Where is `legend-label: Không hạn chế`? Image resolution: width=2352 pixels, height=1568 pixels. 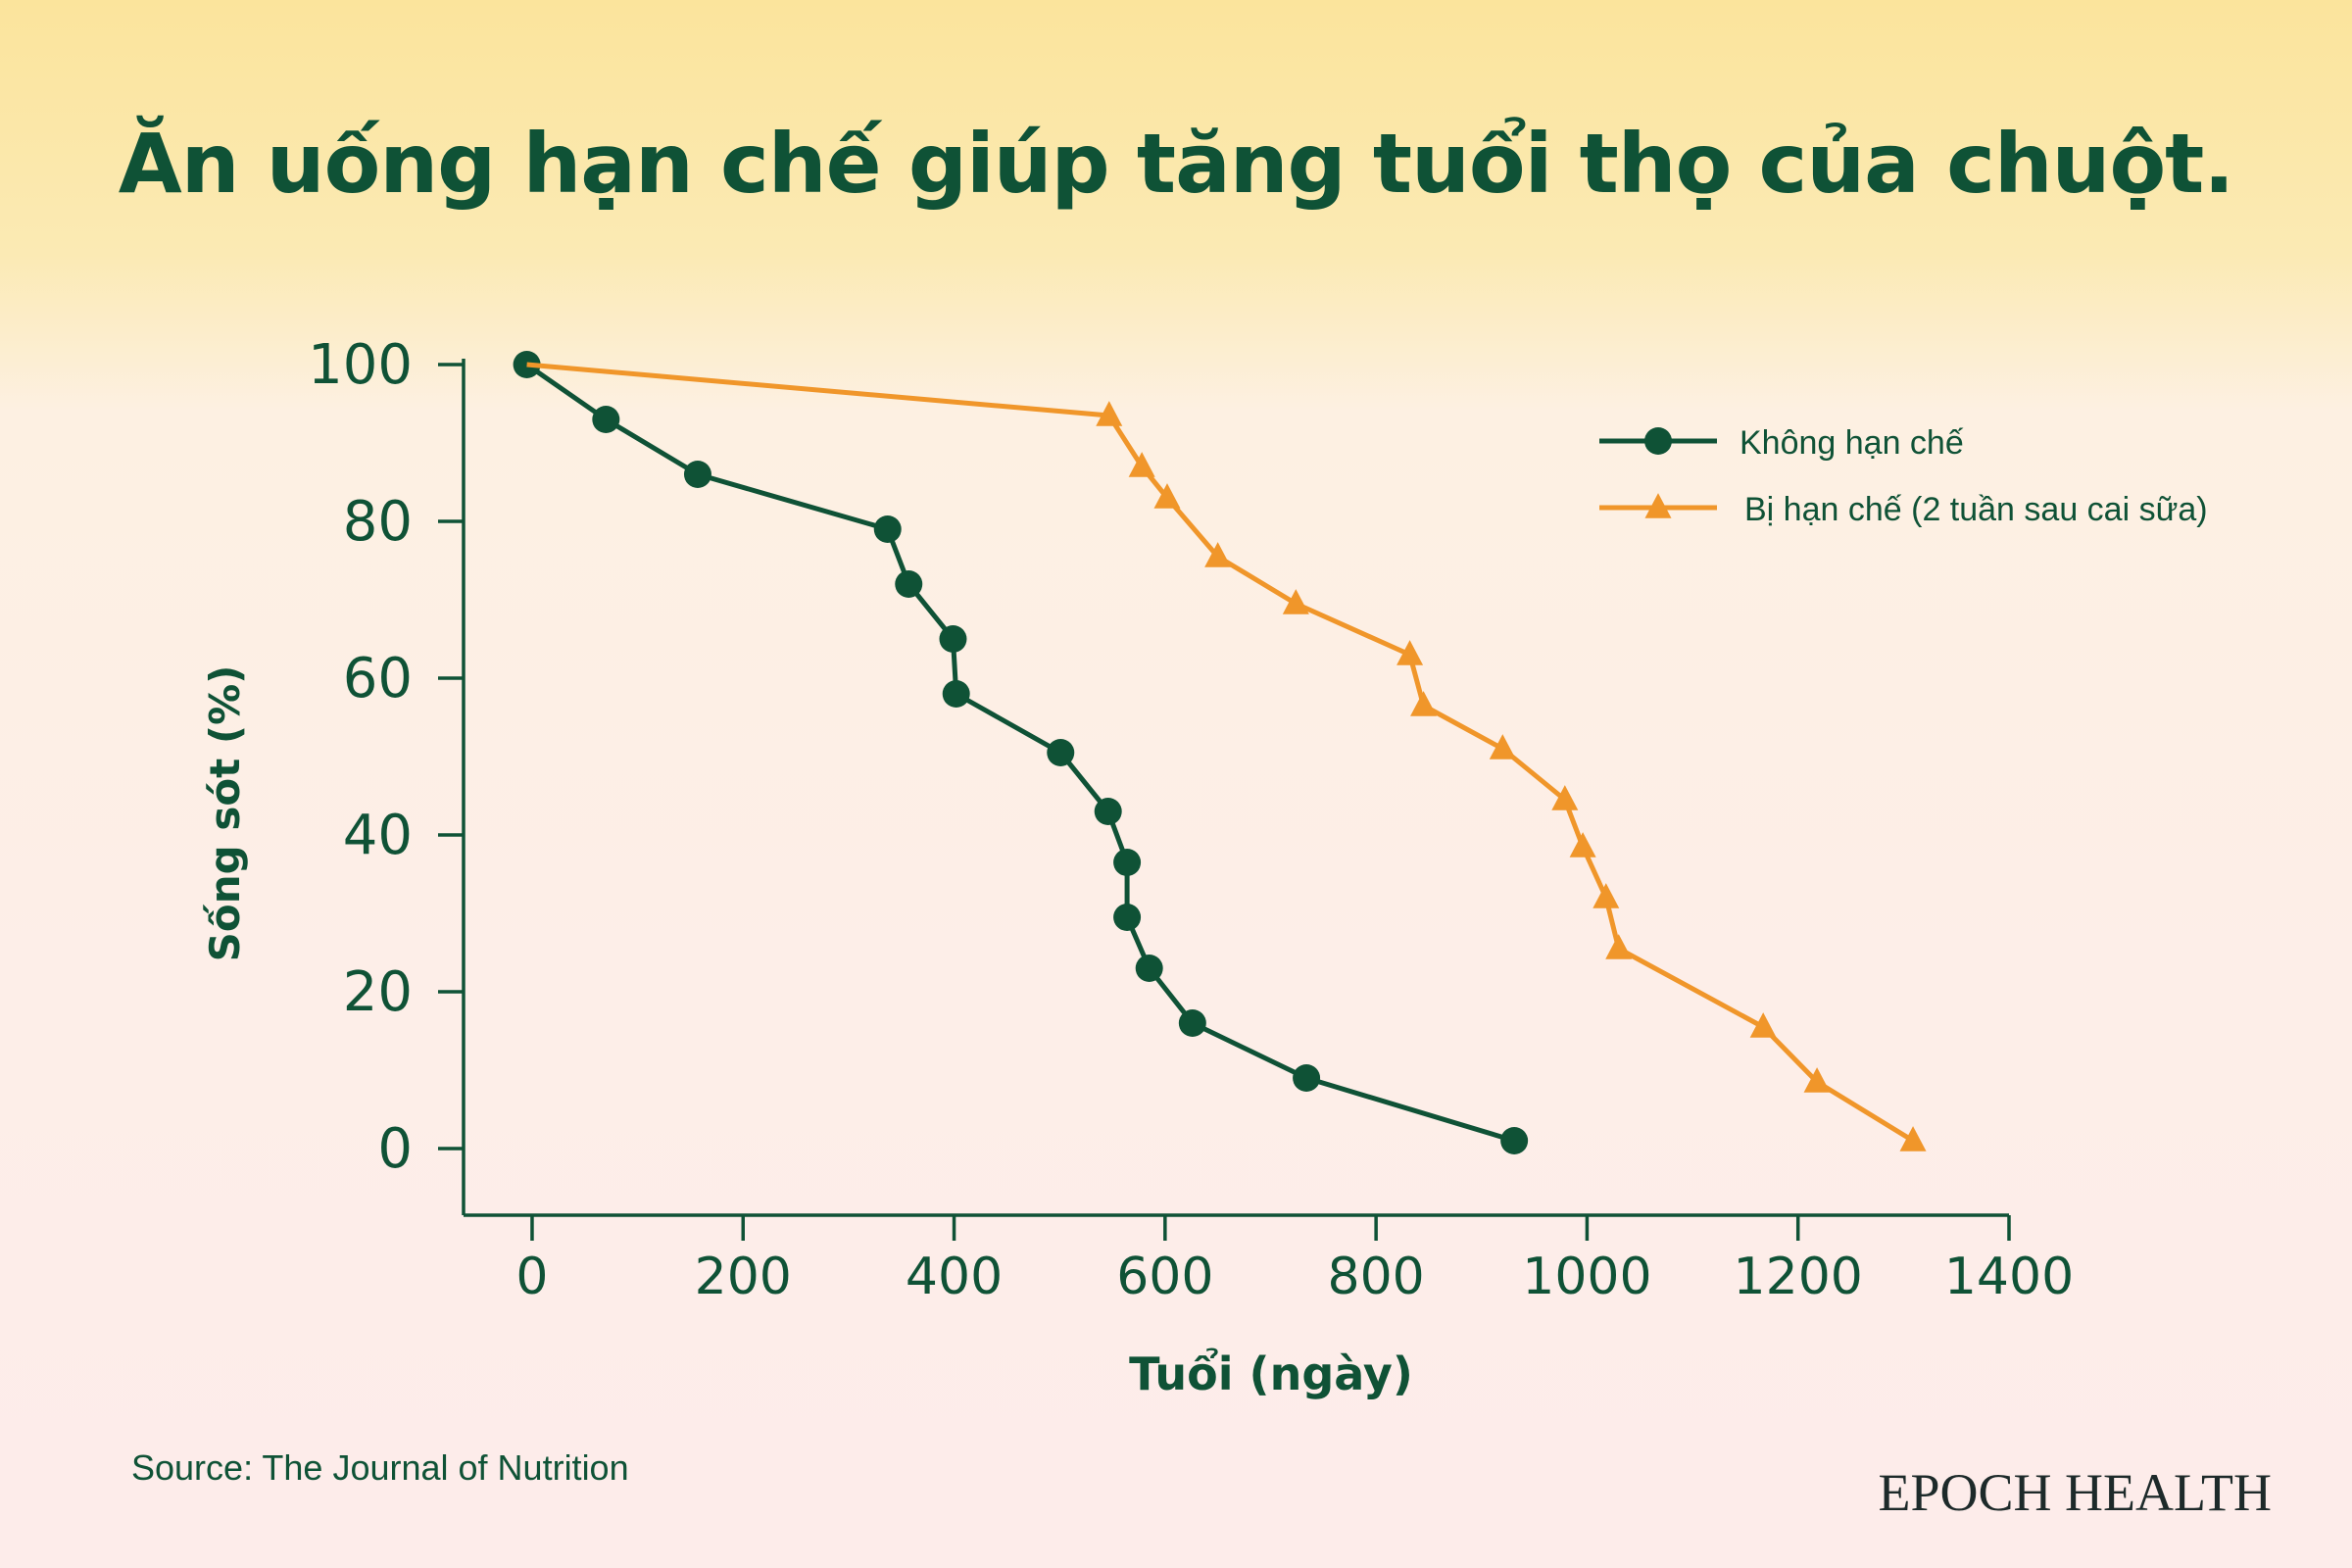
legend-label: Không hạn chế is located at coordinates (1852, 443).